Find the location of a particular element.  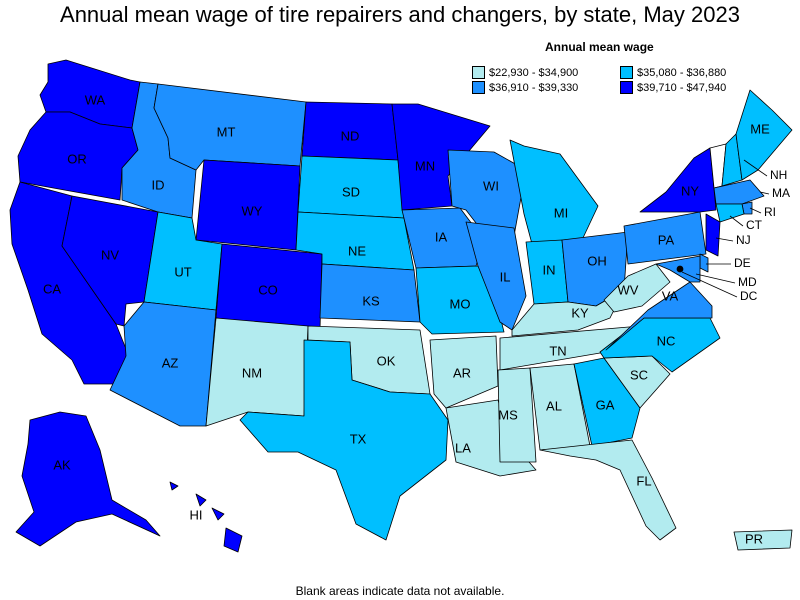

leader-line-nj is located at coordinates (724, 239).